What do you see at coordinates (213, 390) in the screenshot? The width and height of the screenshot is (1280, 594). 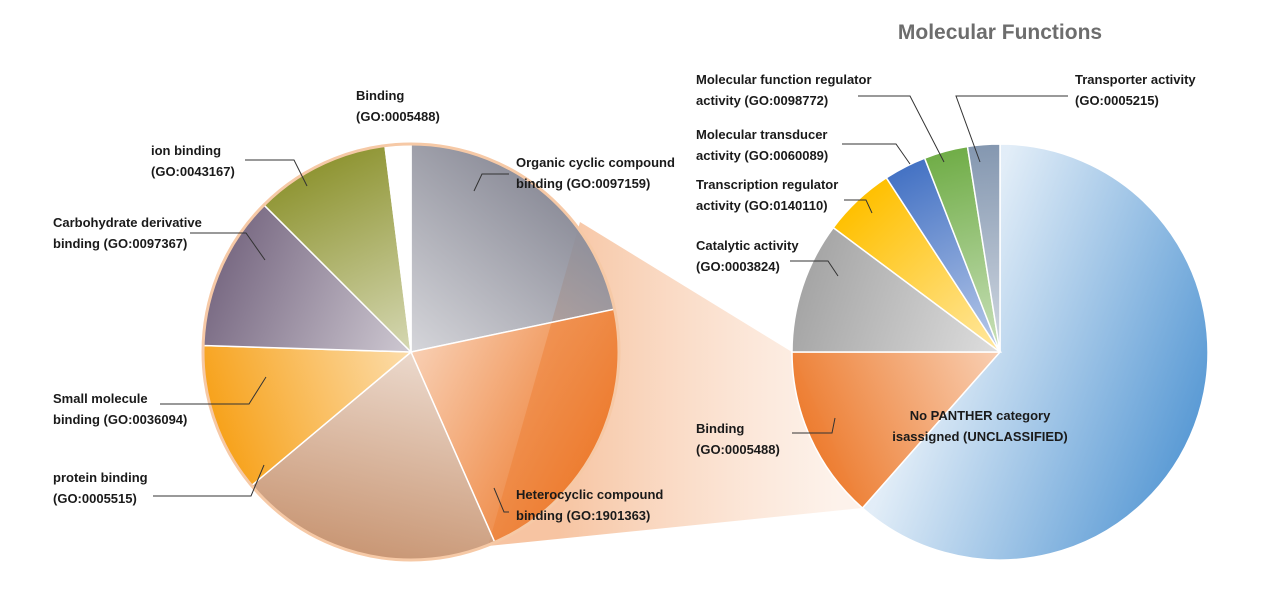 I see `leader-line-small-molecule-binding` at bounding box center [213, 390].